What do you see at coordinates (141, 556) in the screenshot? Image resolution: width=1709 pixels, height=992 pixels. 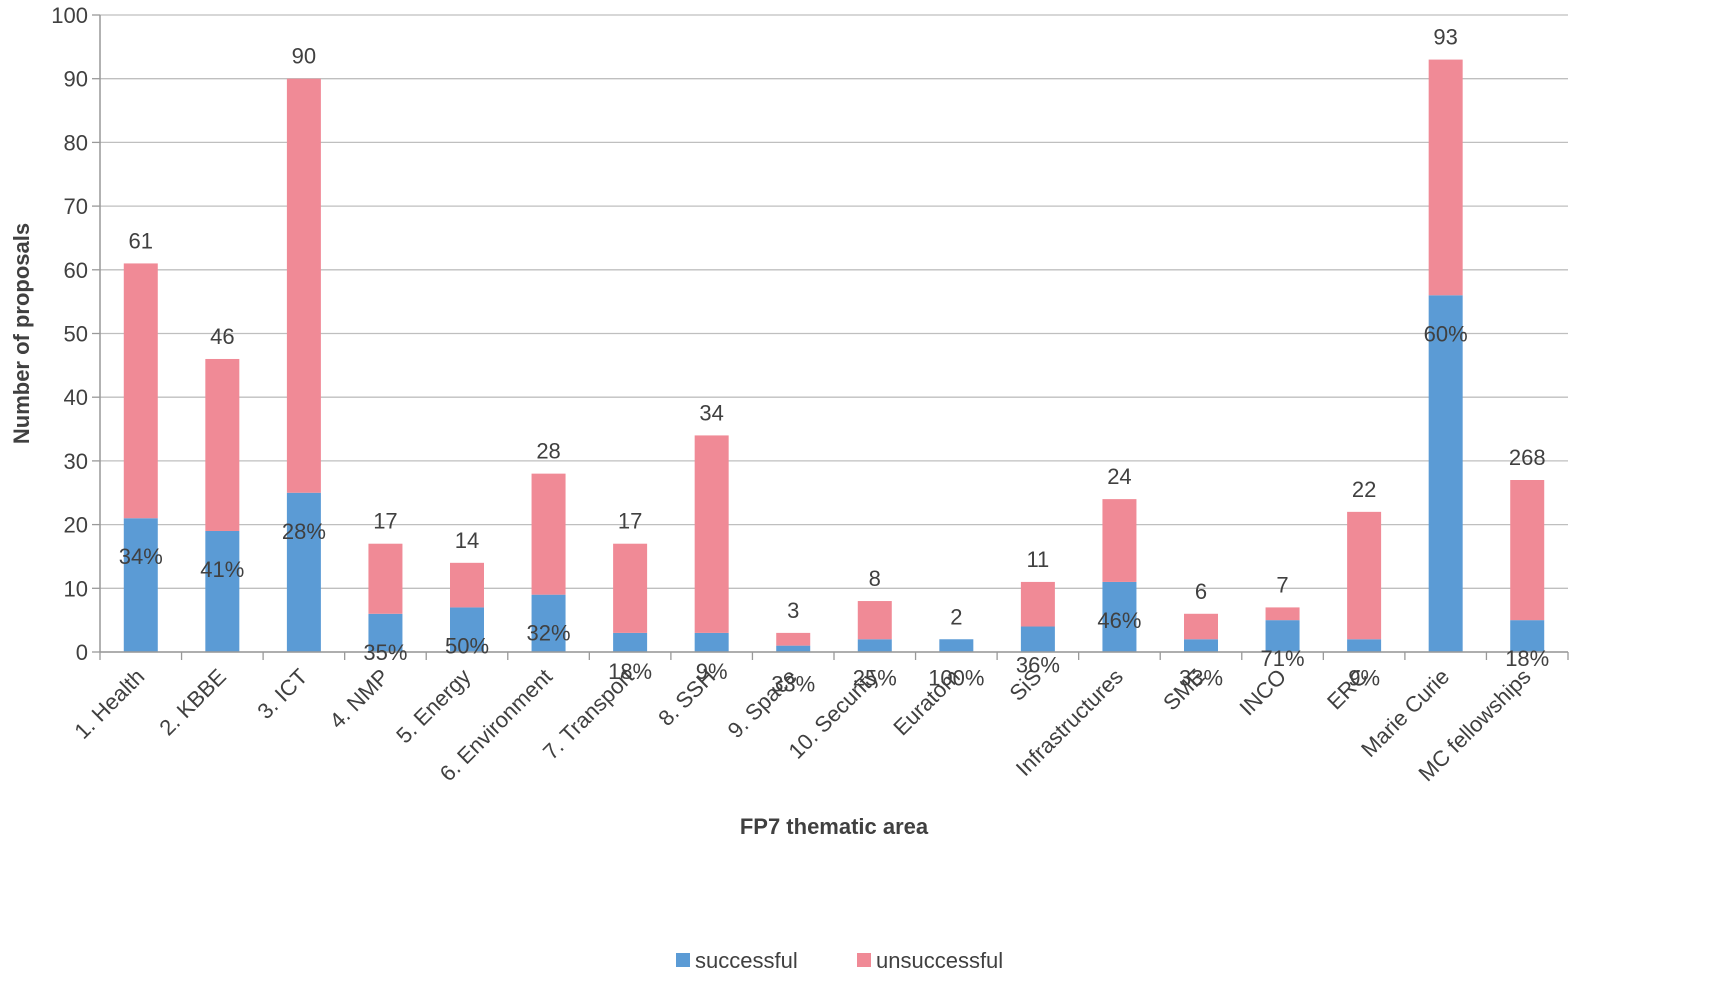 I see `percent-label: 34%` at bounding box center [141, 556].